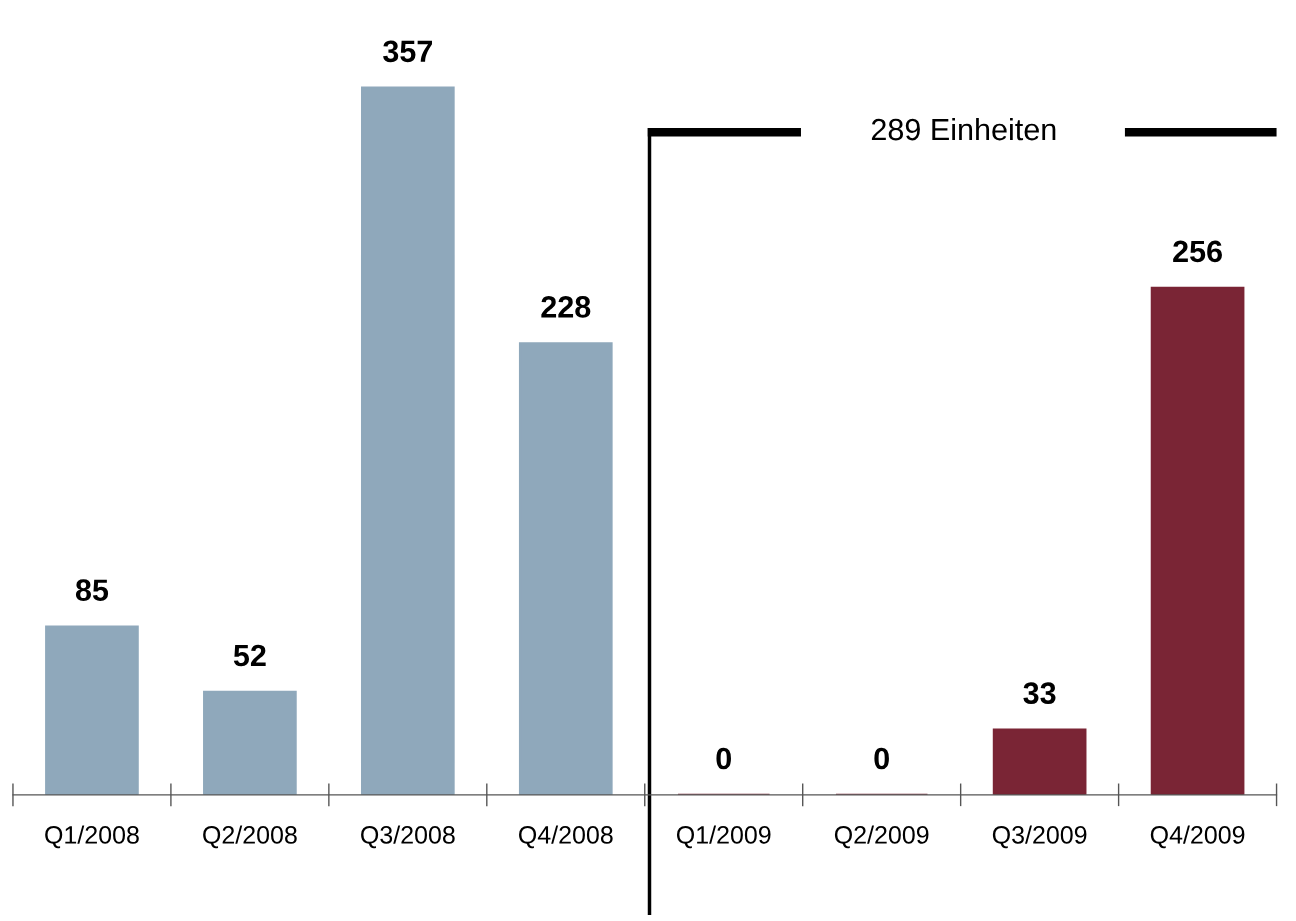 The image size is (1296, 921). Describe the element at coordinates (963, 129) in the screenshot. I see `annotation: 289 Einheiten` at that location.